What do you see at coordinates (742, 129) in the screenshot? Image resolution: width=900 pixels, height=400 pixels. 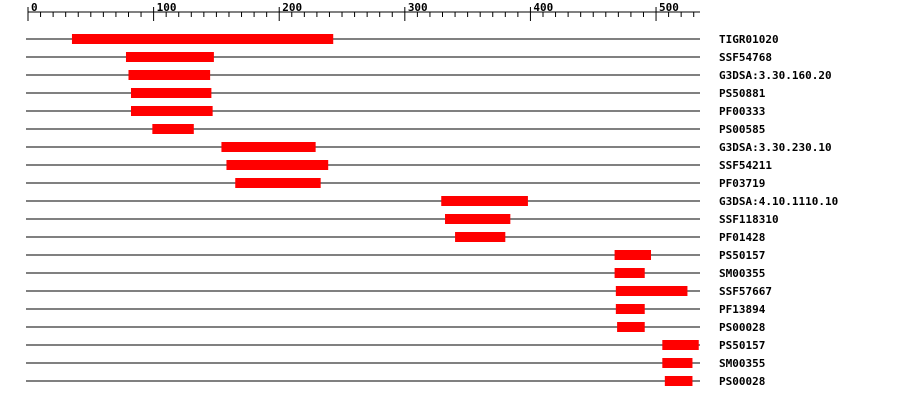 I see `row-label: PS00585` at bounding box center [742, 129].